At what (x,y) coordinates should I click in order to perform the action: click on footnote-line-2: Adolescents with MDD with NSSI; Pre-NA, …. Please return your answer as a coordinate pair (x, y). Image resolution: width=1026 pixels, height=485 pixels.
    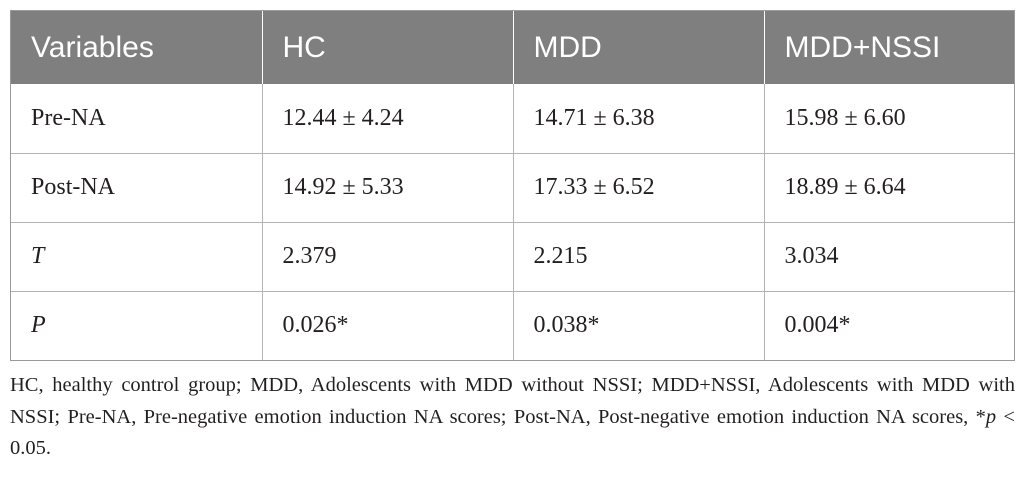
    Looking at the image, I should click on (512, 401).